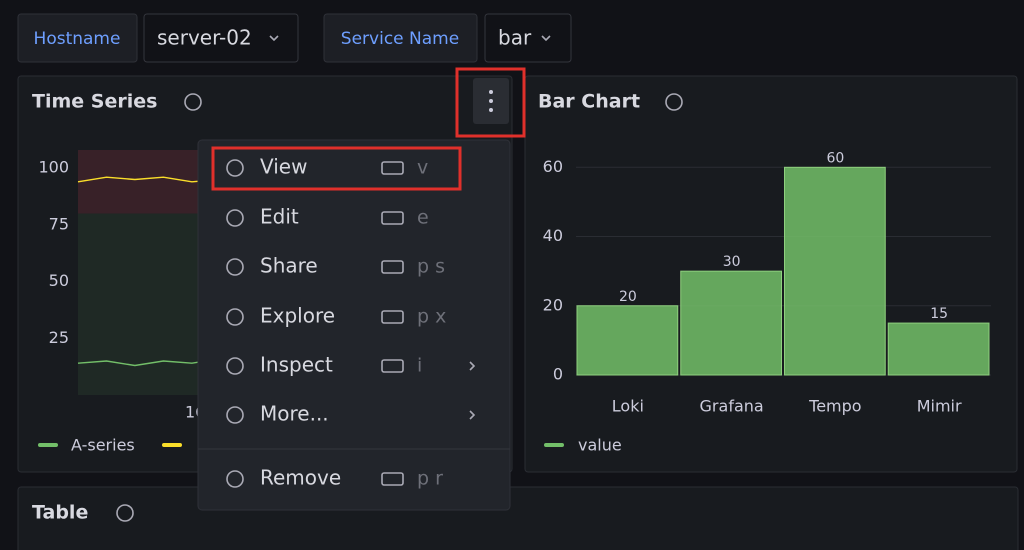 Image resolution: width=1024 pixels, height=550 pixels. What do you see at coordinates (430, 479) in the screenshot?
I see `shortcut: p r` at bounding box center [430, 479].